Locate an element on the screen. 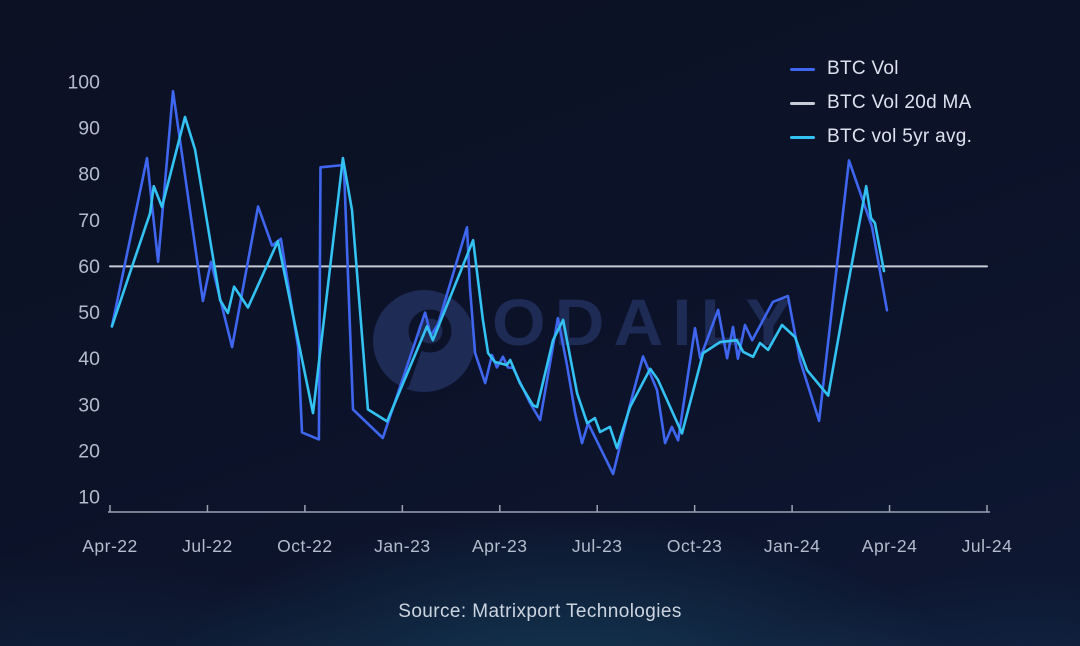 The height and width of the screenshot is (646, 1080). y-axis-label: 40 is located at coordinates (89, 359).